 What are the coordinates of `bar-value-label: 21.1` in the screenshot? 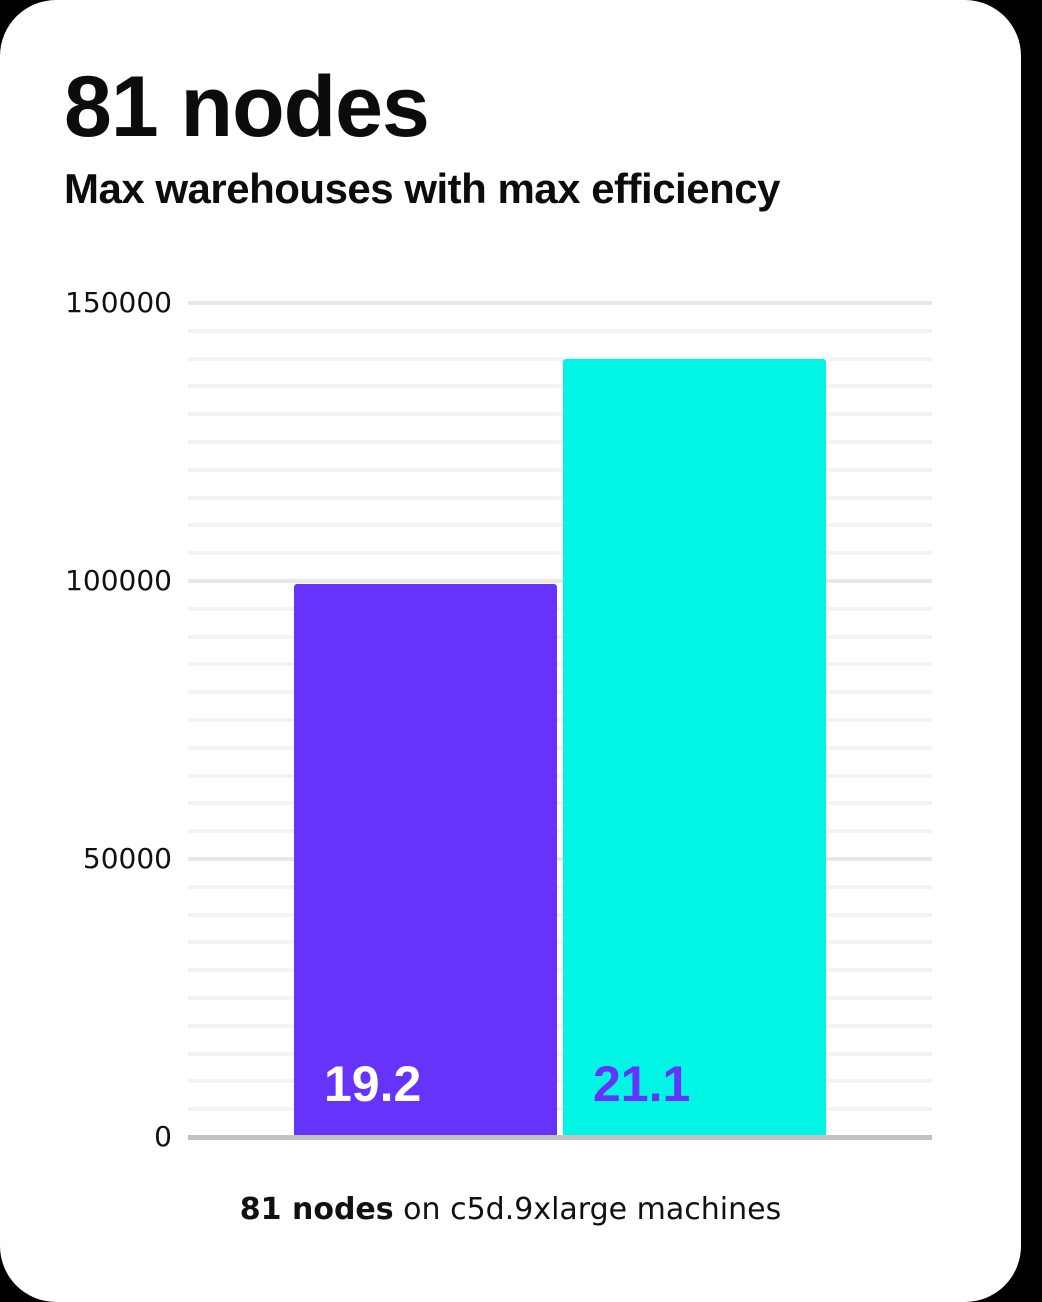 It's located at (642, 1084).